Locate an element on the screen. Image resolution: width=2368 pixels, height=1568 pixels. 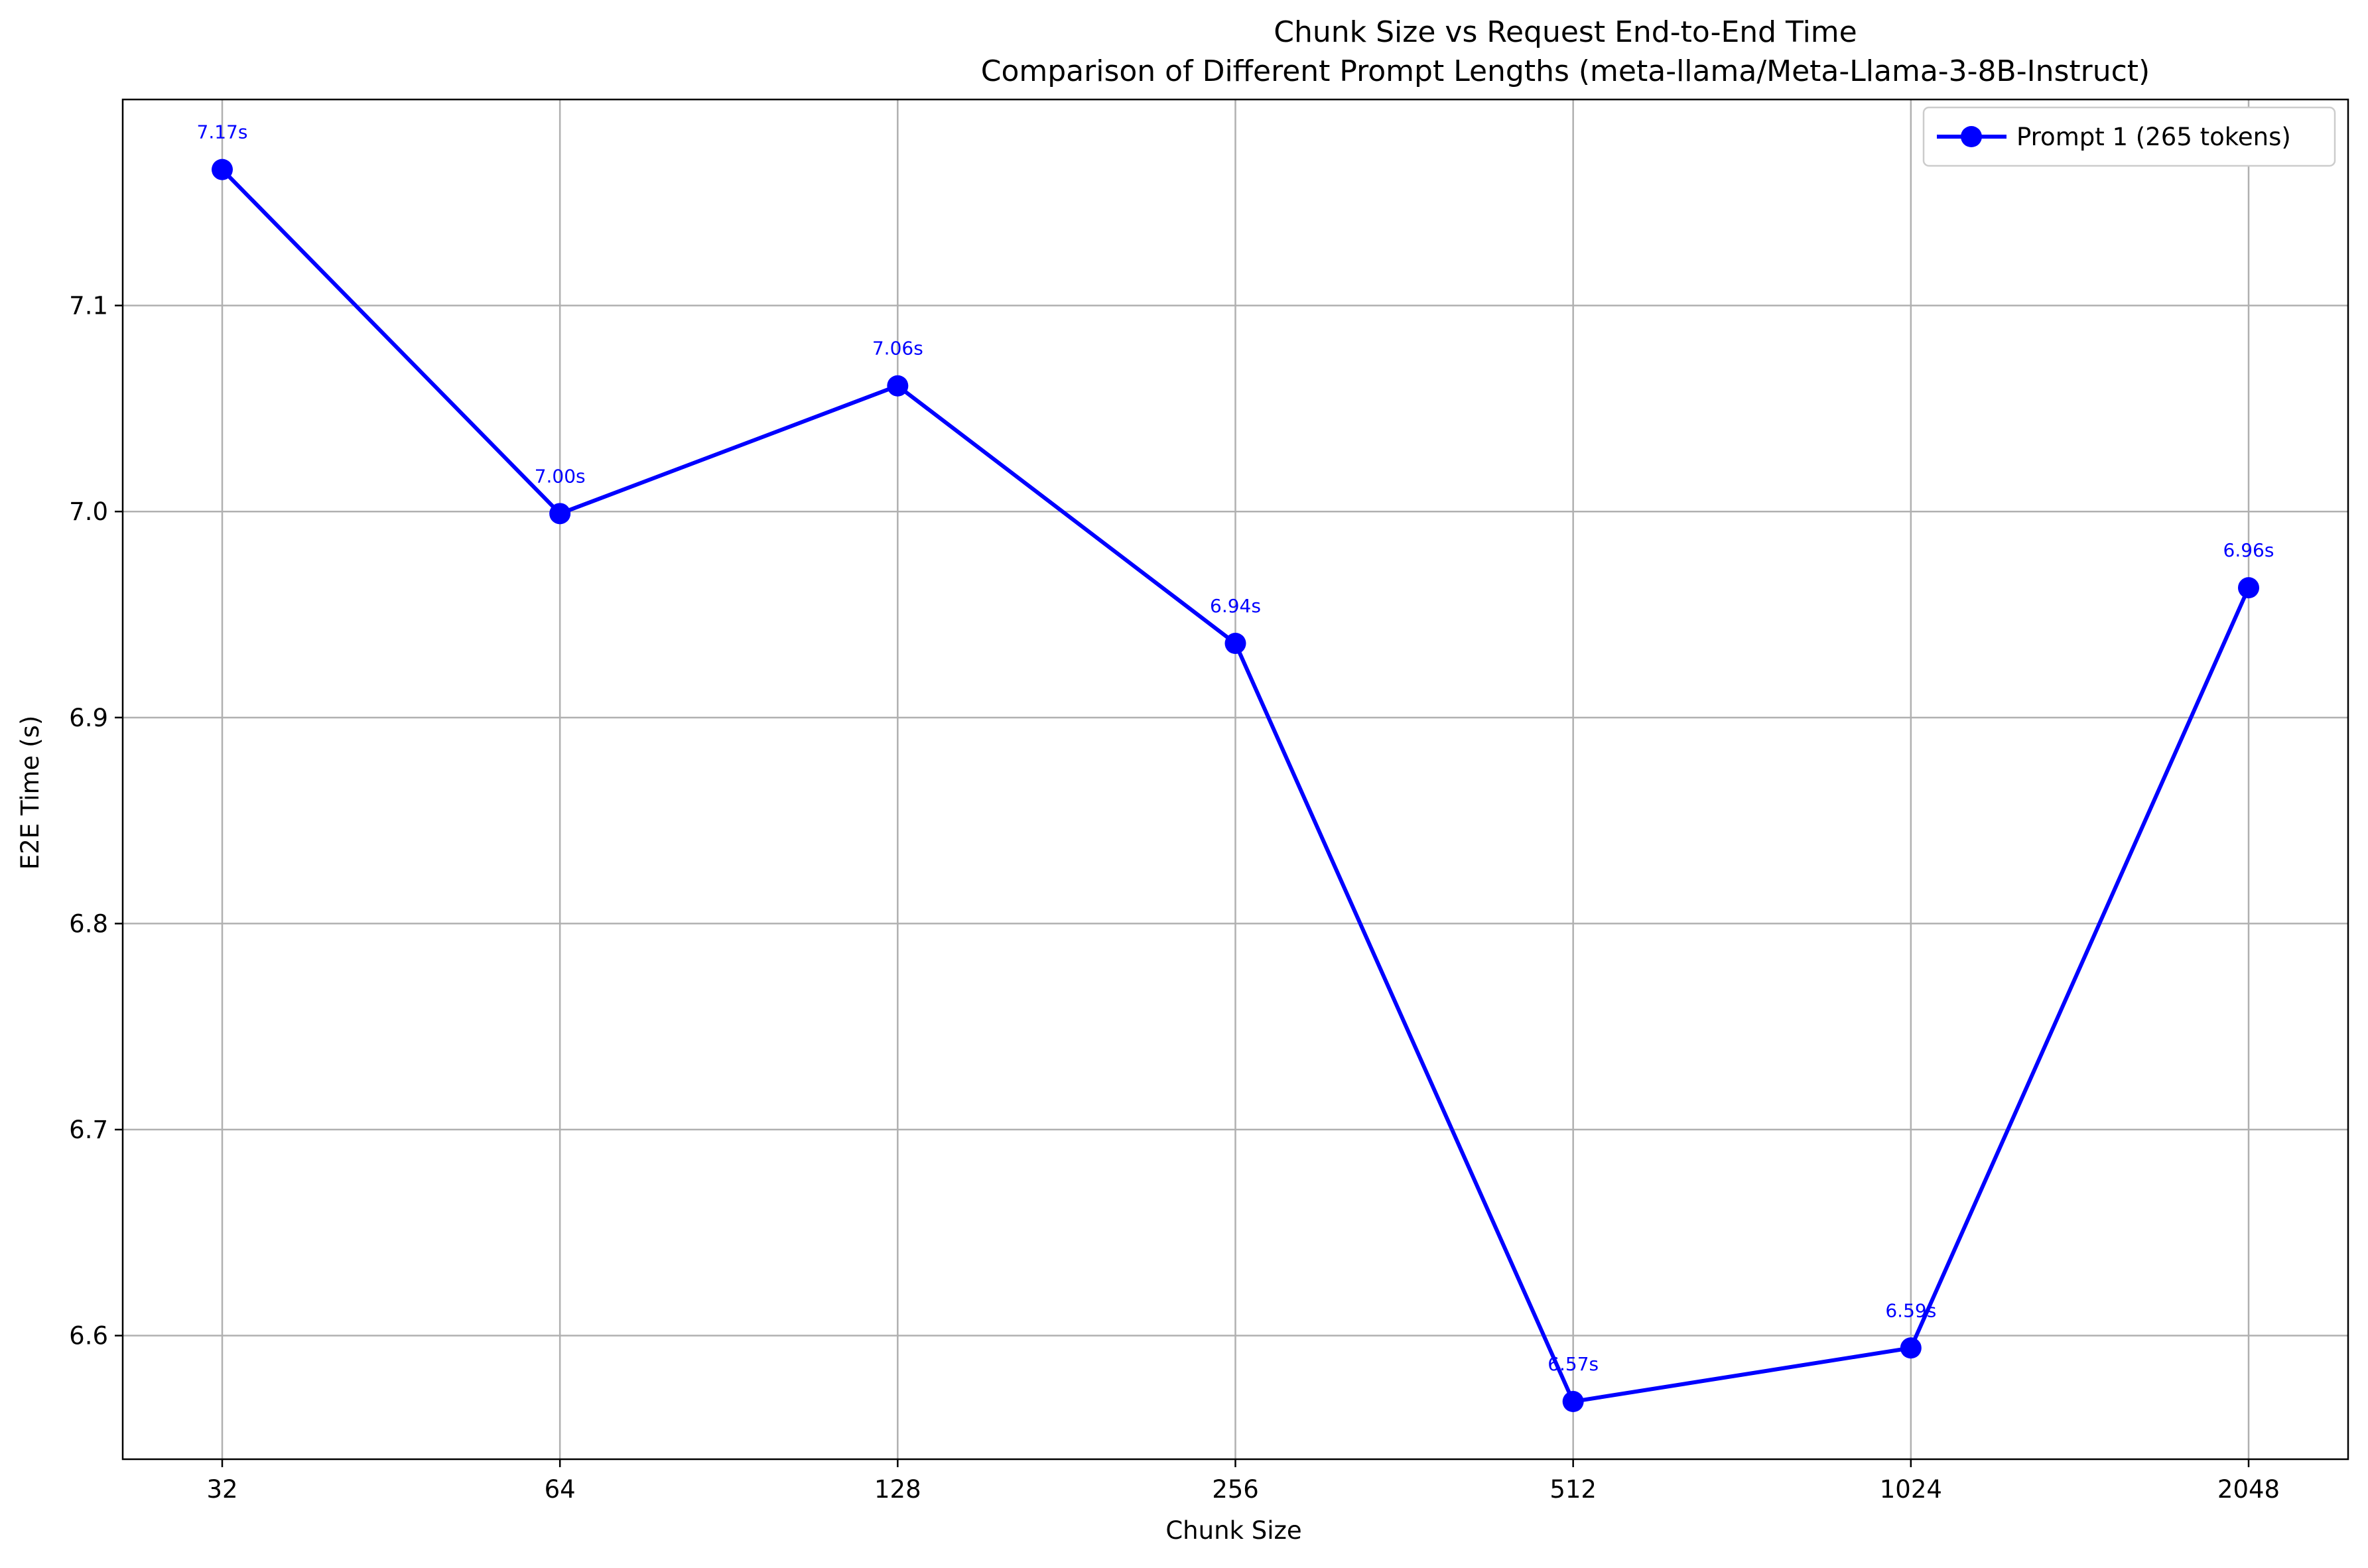
y-tick-label: 6.7 is located at coordinates (88, 1130).